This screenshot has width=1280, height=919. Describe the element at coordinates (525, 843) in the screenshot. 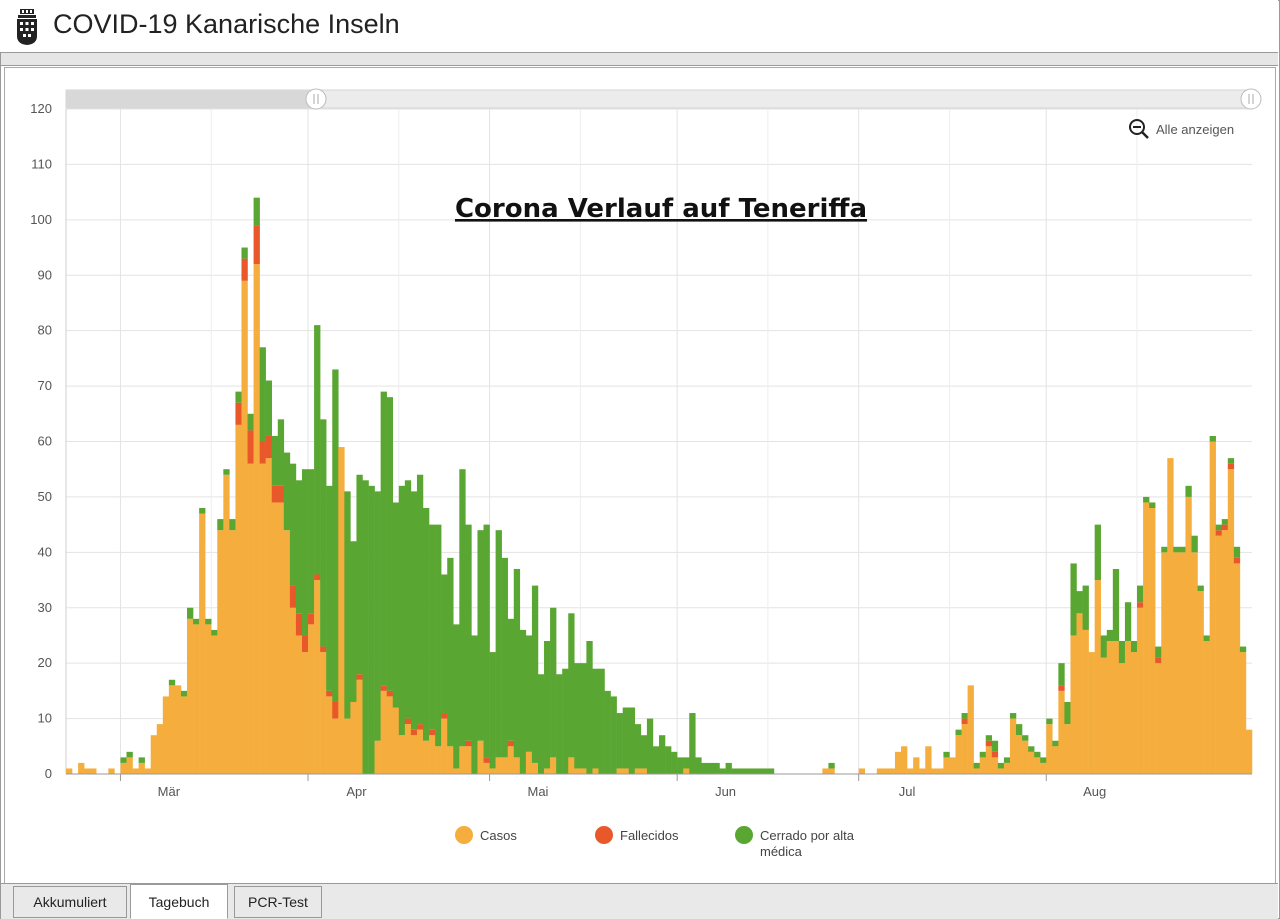

I see `legend-item-casos: Casos` at that location.